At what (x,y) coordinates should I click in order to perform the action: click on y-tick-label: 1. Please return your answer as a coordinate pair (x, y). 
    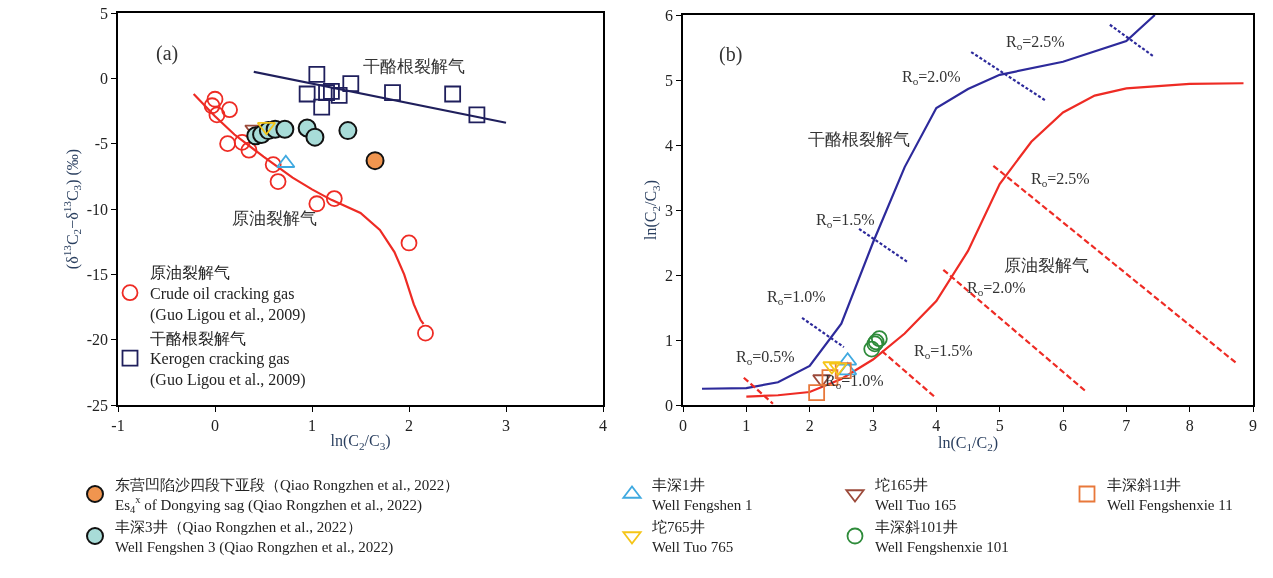
    Looking at the image, I should click on (669, 340).